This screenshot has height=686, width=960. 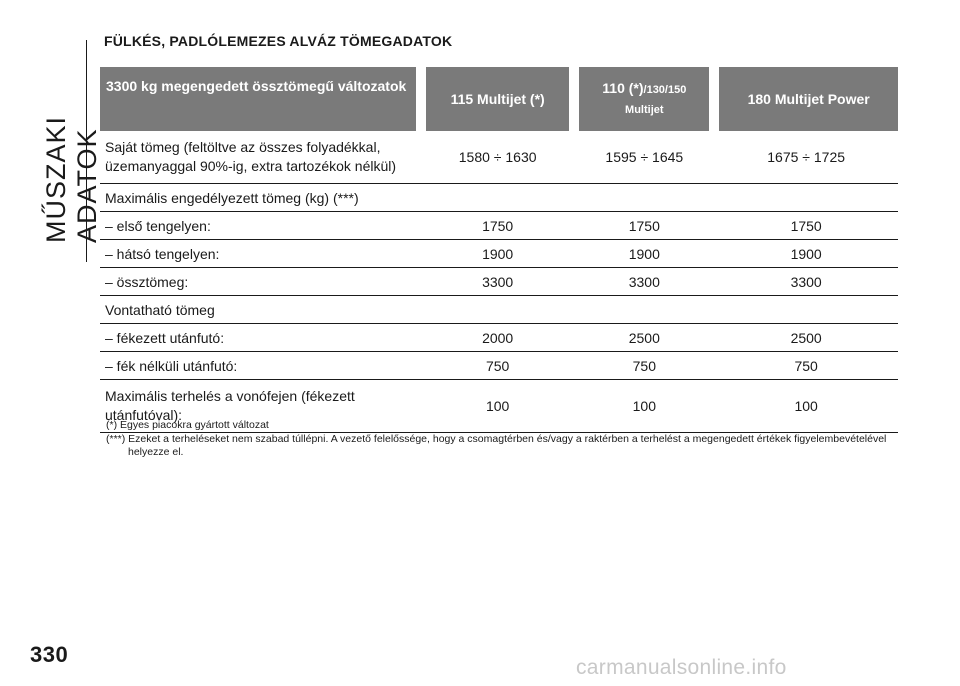 I want to click on footnote: (*) Egyes piacokra gyártott változat, so click(x=187, y=425).